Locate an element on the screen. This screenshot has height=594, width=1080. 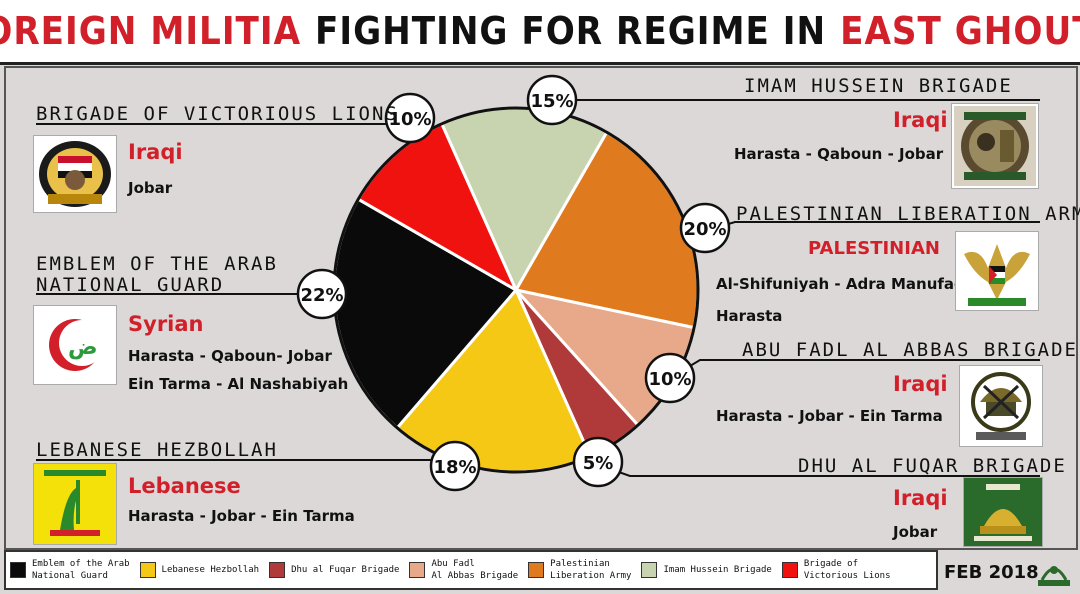
arab-guard-logo: ض is located at coordinates (75, 345).